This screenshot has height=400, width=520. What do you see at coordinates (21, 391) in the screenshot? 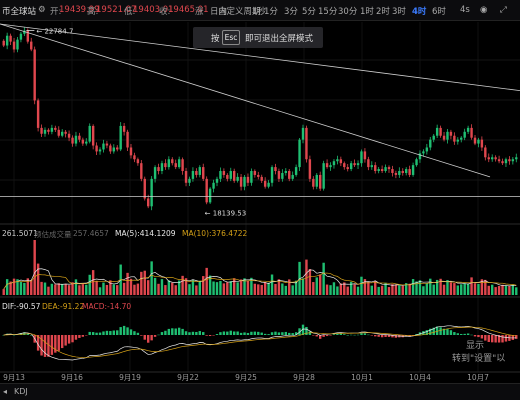
I see `kdj-tab: KDJ` at bounding box center [21, 391].